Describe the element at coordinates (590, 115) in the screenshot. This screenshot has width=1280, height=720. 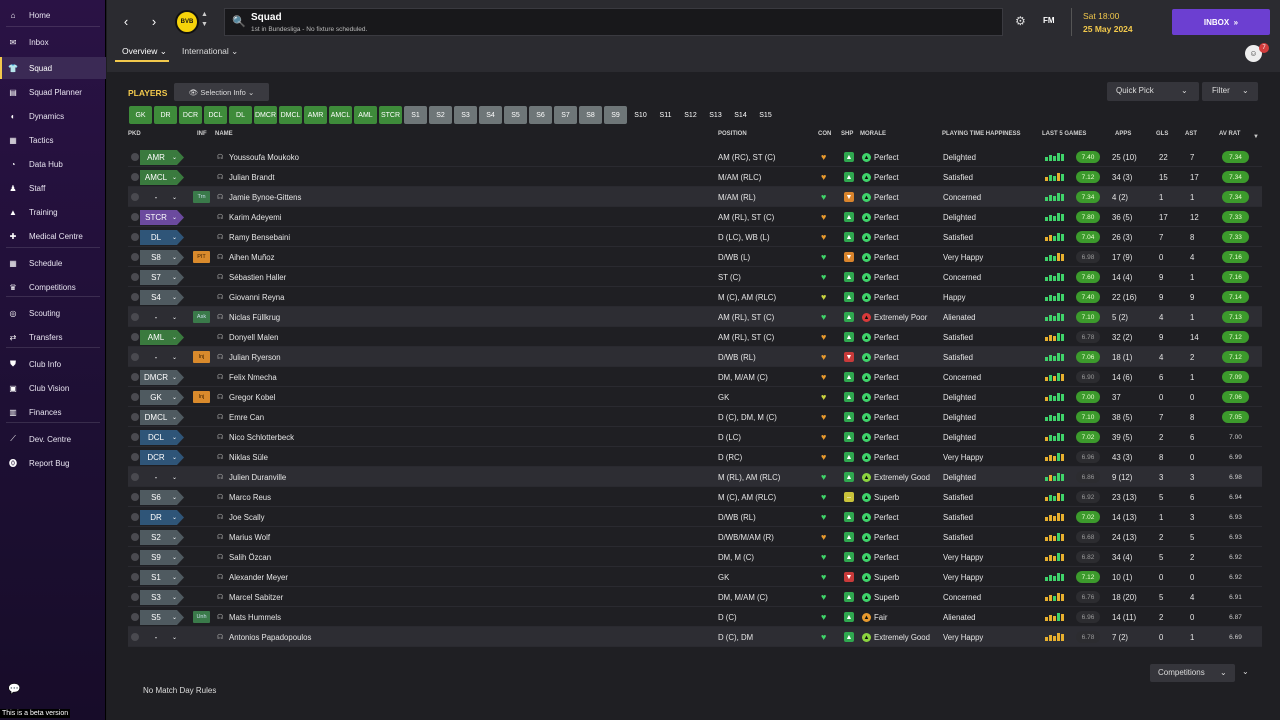
I see `position-filter-s8: S8` at that location.